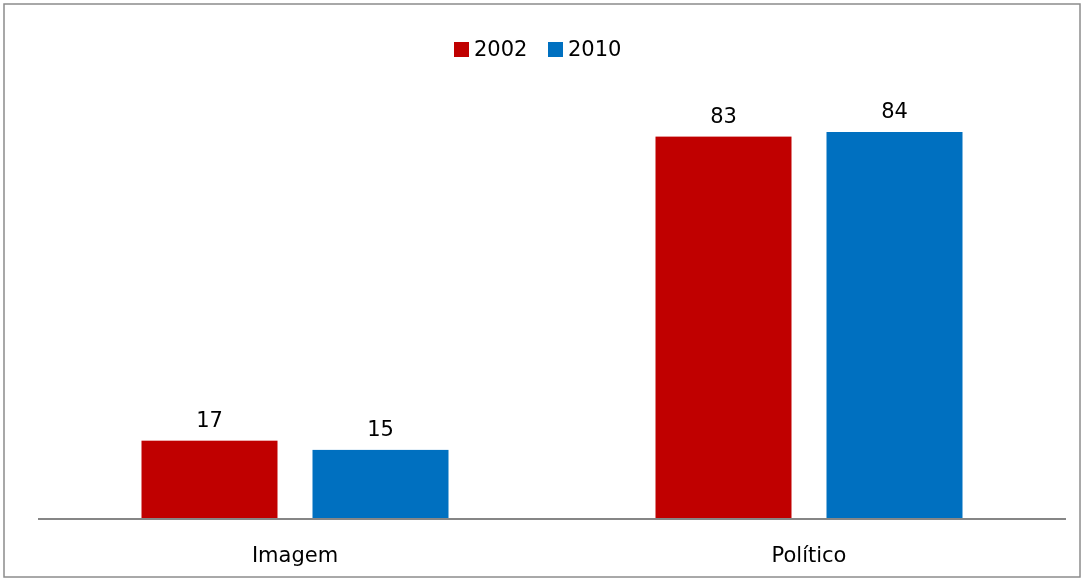 This screenshot has width=1084, height=581. Describe the element at coordinates (209, 419) in the screenshot. I see `data-label: 17` at that location.